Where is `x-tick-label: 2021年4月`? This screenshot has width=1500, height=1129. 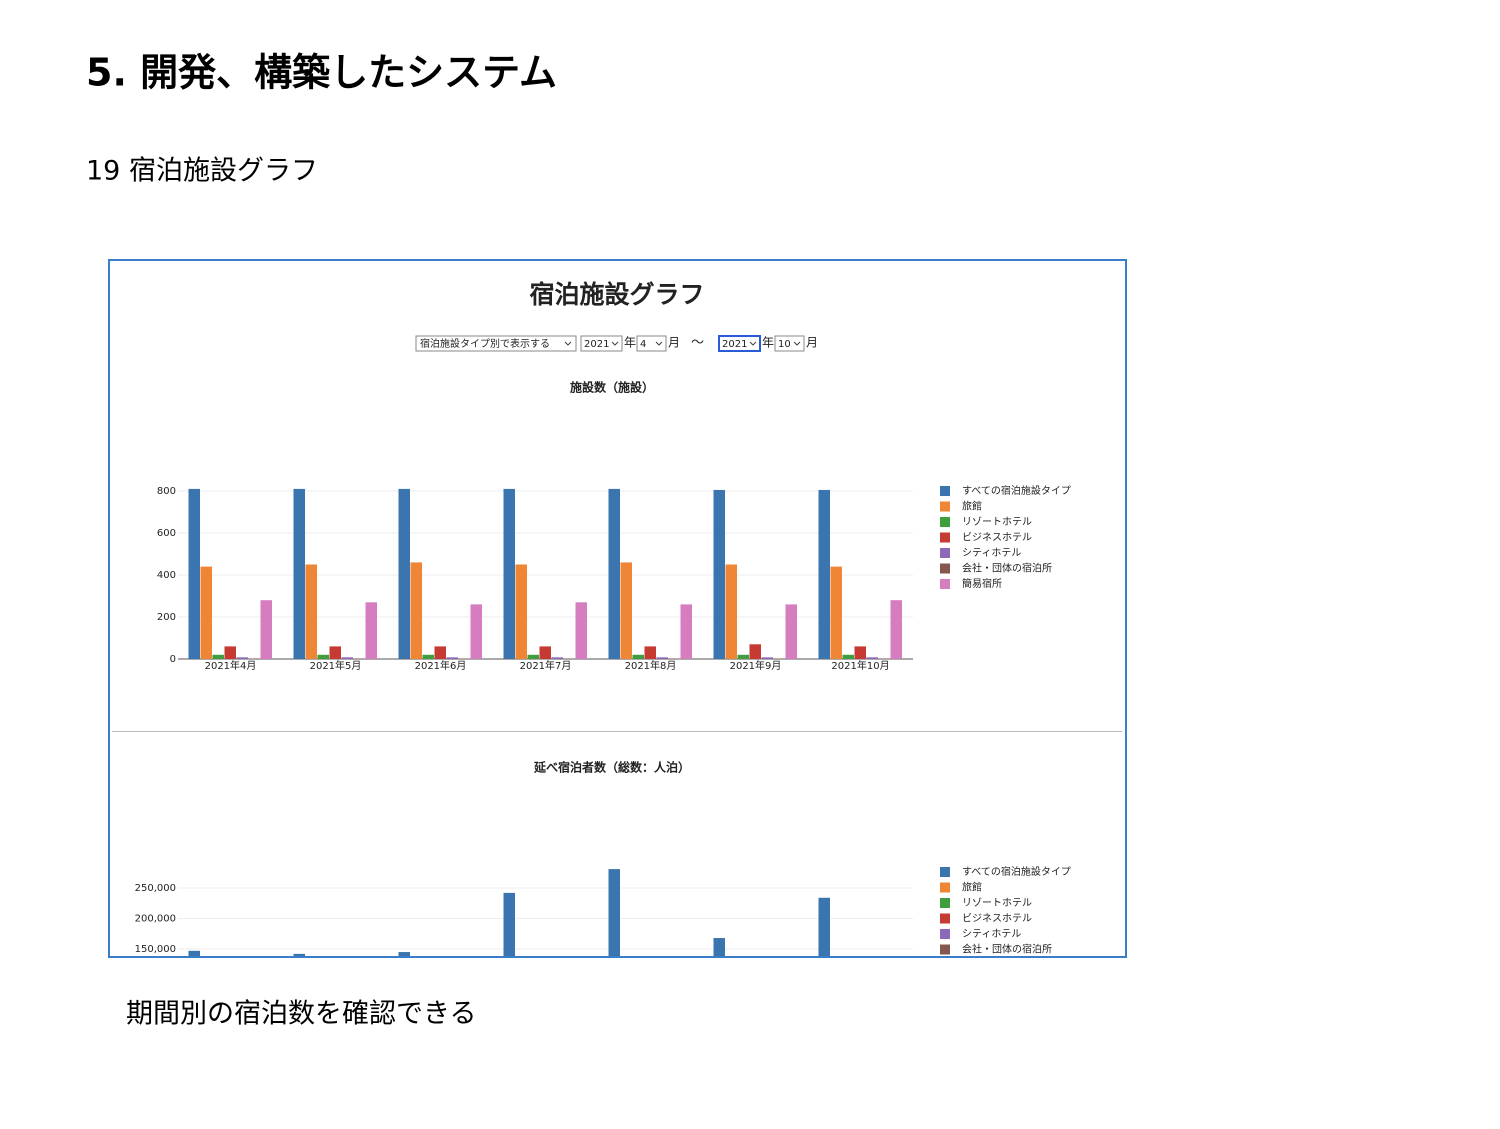
x-tick-label: 2021年4月 is located at coordinates (231, 665).